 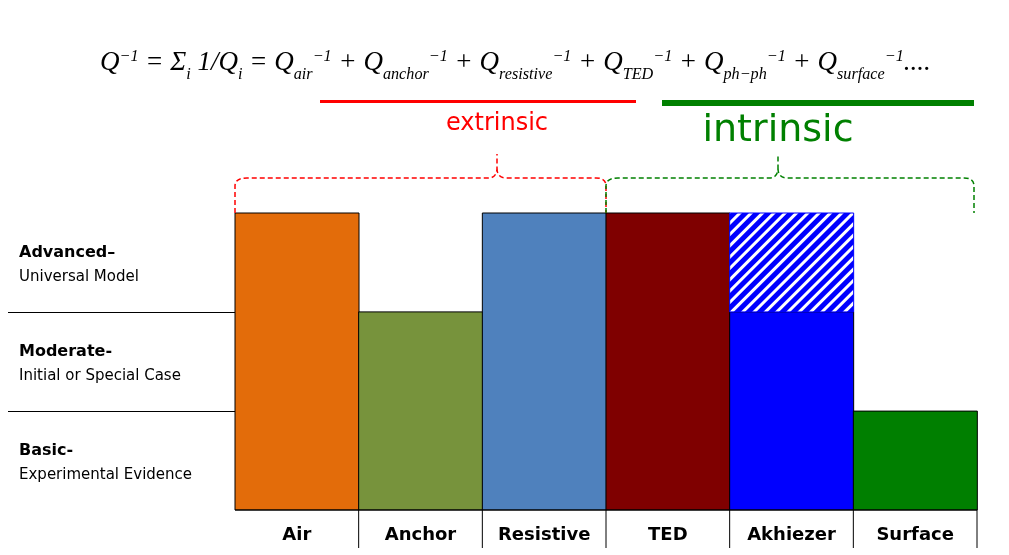 I want to click on text: intrinsic, so click(x=778, y=128).